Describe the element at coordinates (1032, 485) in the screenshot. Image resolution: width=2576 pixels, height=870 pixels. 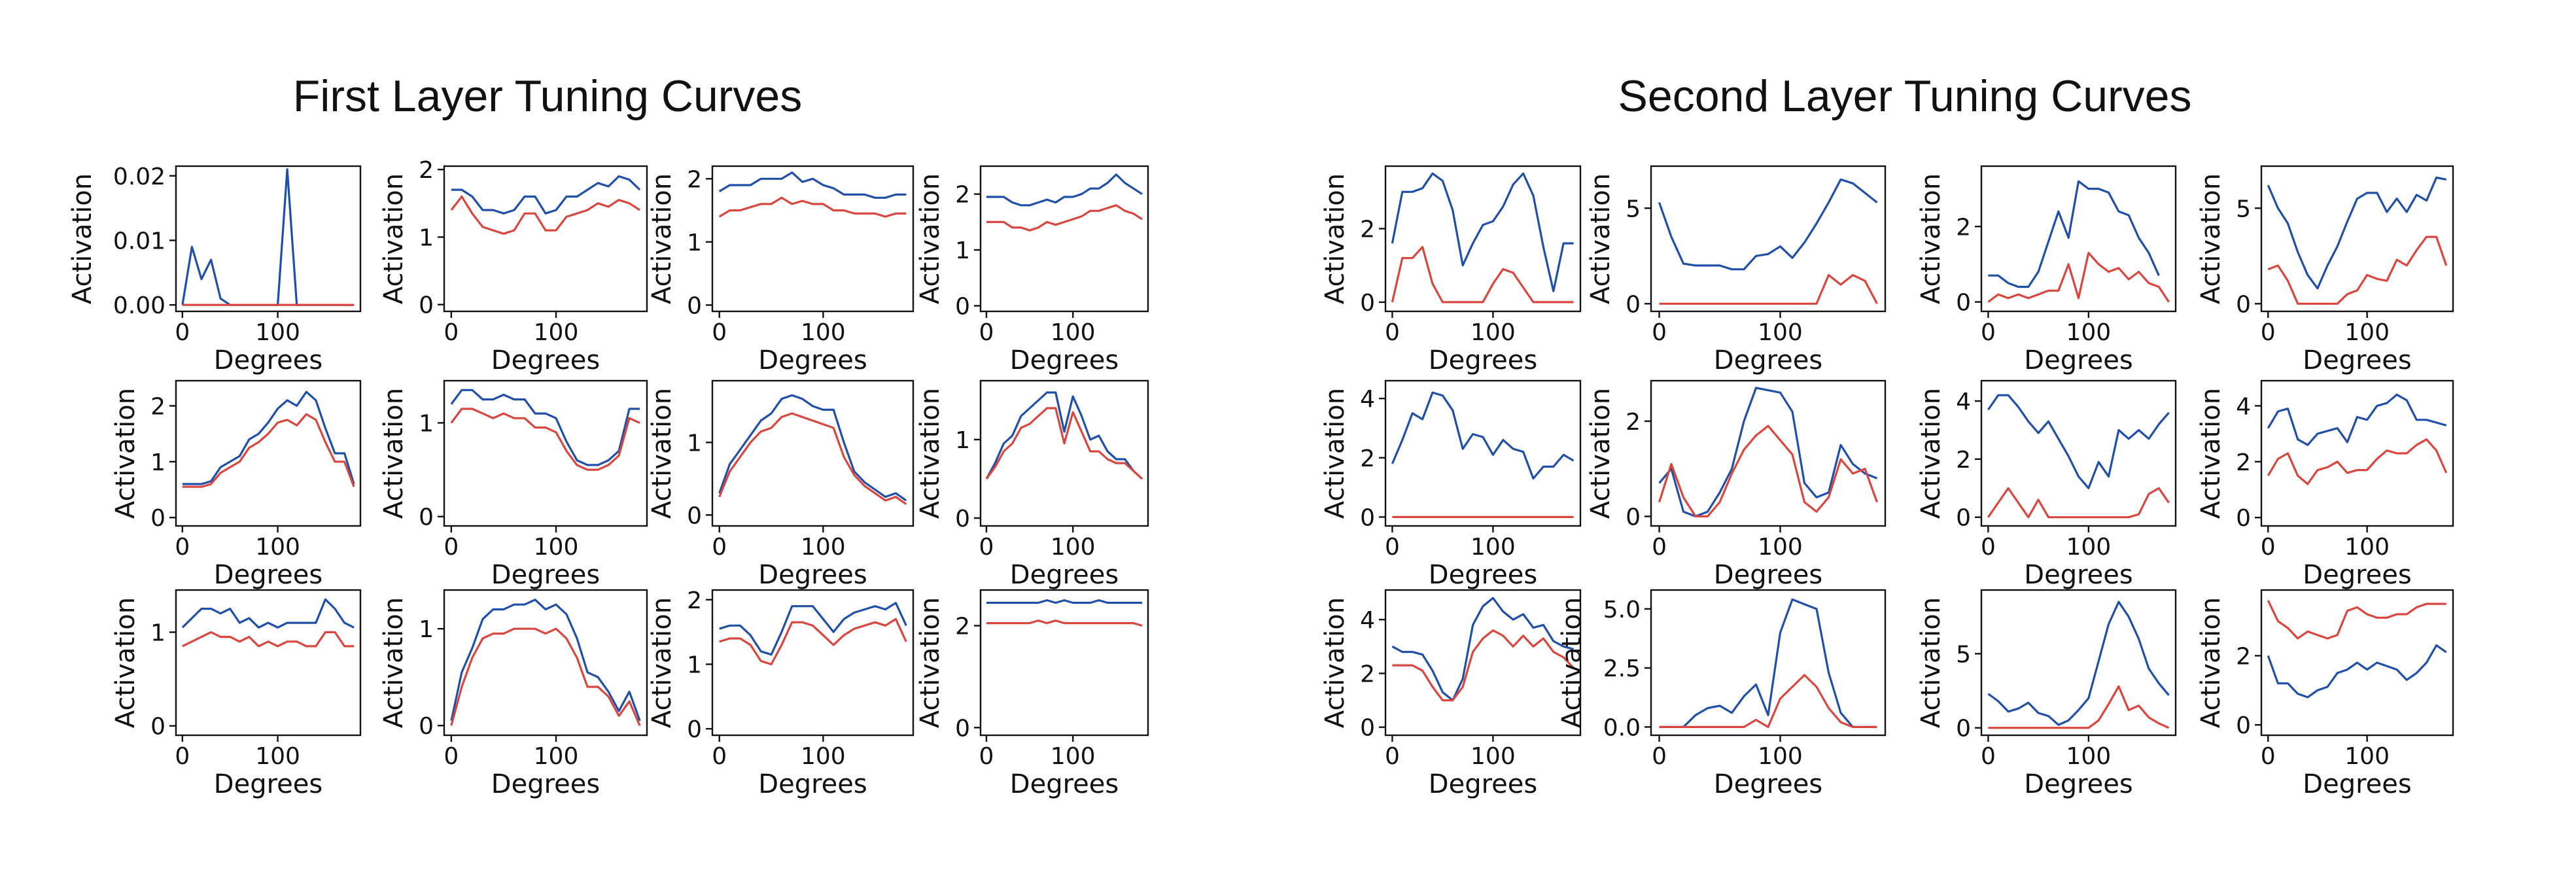
I see `panel-first-7: 0 100 0 1 Degrees Activation` at that location.